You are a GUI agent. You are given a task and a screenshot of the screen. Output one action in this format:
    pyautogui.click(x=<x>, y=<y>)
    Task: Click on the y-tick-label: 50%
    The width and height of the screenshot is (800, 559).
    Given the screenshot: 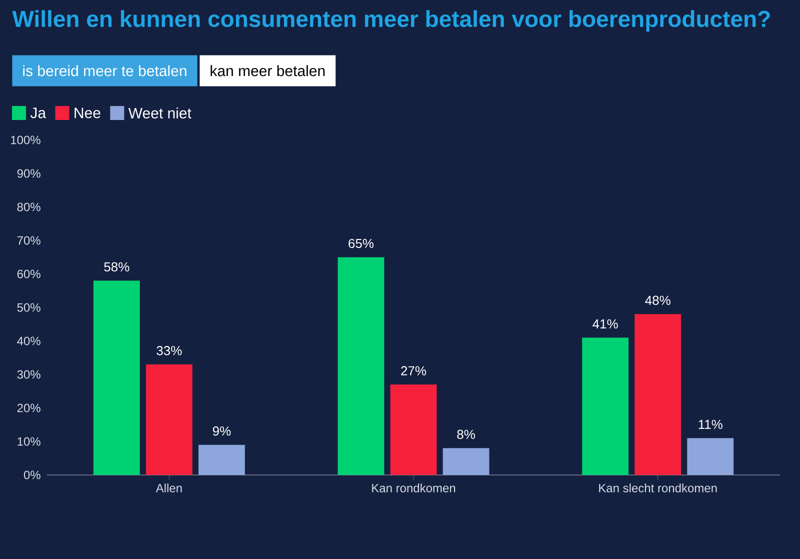 What is the action you would take?
    pyautogui.click(x=28, y=307)
    